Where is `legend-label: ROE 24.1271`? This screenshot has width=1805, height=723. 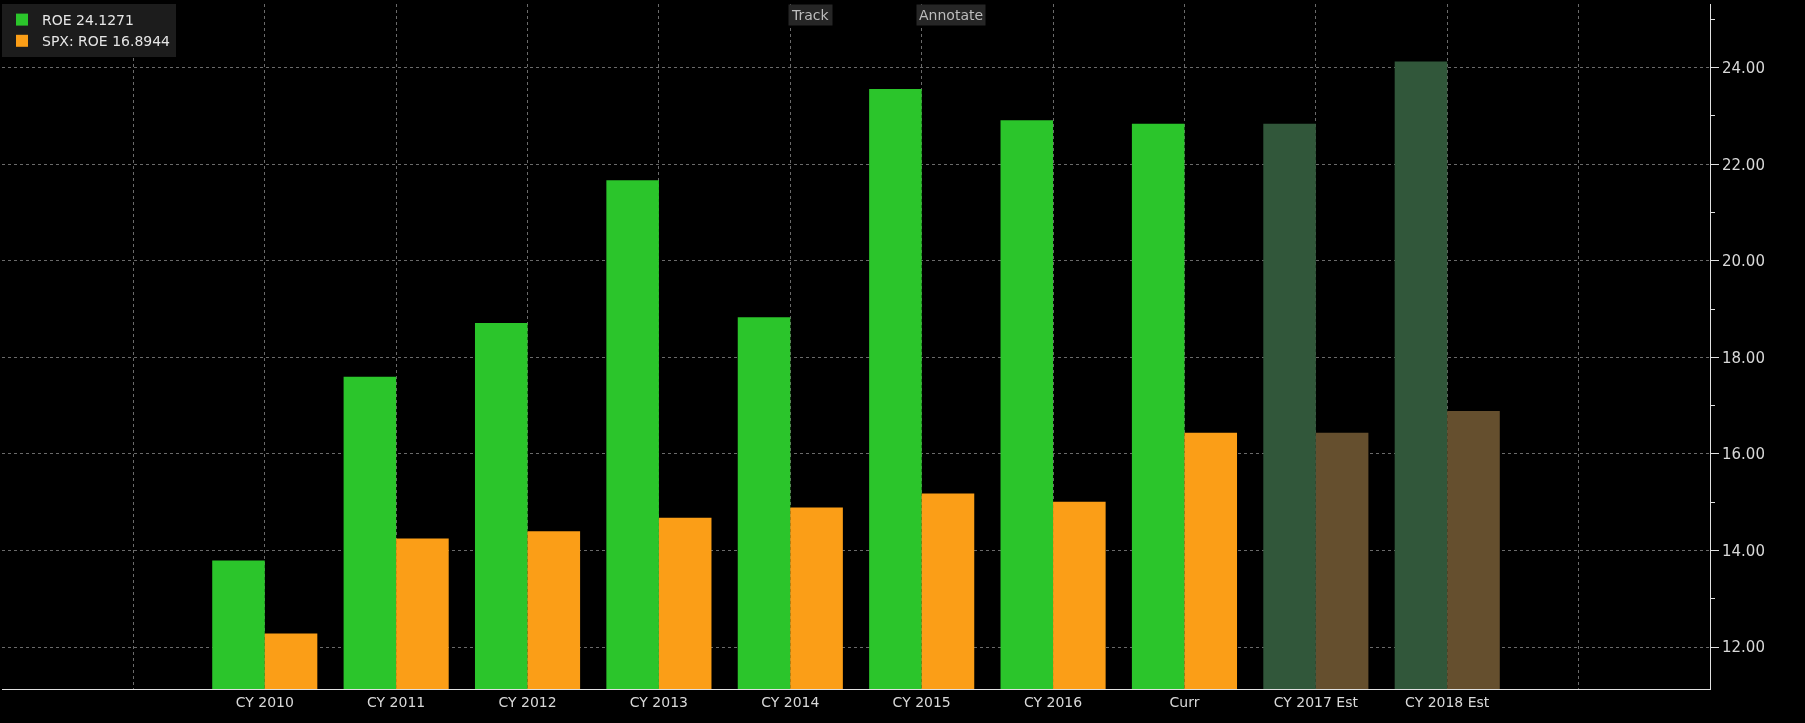 legend-label: ROE 24.1271 is located at coordinates (88, 20).